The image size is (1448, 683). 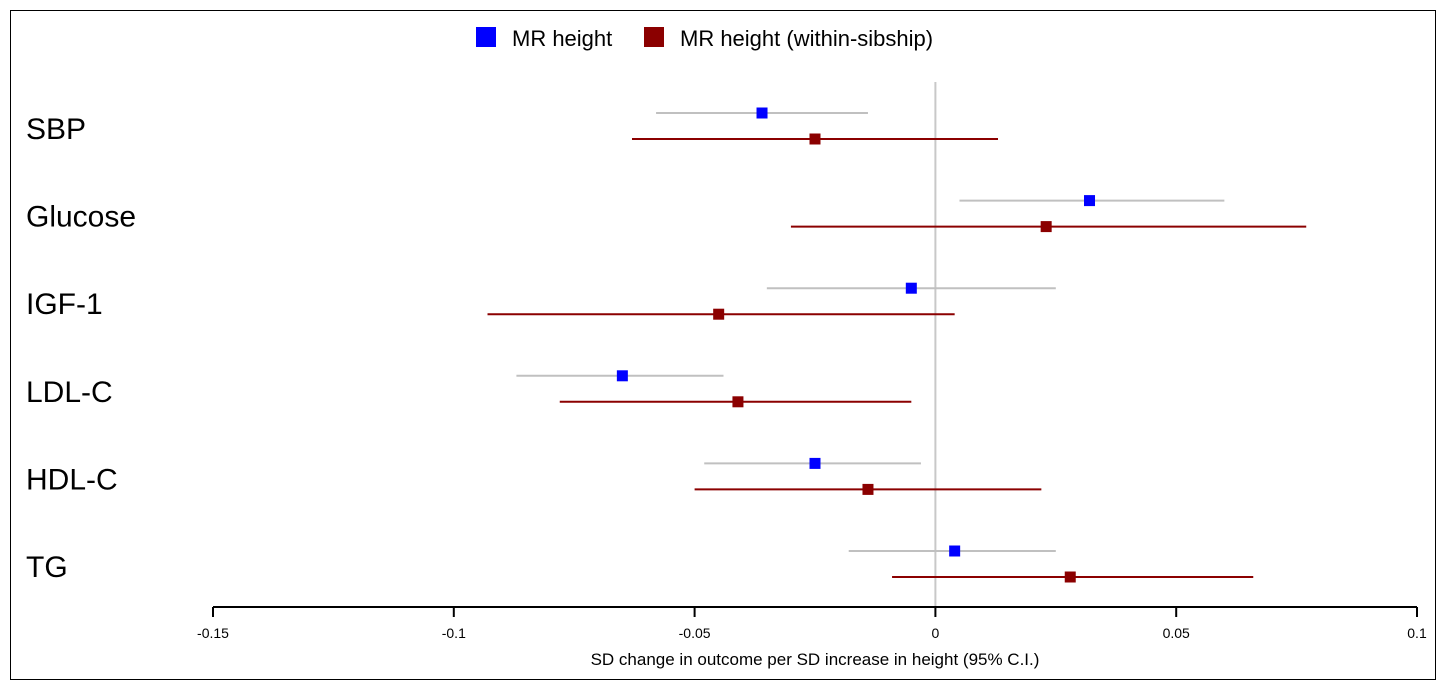 I want to click on x-tick-label-0: -0.15, so click(x=213, y=633).